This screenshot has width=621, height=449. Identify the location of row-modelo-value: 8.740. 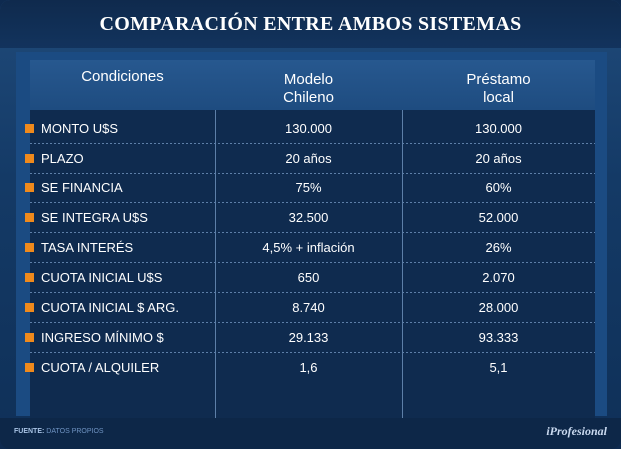
(308, 307).